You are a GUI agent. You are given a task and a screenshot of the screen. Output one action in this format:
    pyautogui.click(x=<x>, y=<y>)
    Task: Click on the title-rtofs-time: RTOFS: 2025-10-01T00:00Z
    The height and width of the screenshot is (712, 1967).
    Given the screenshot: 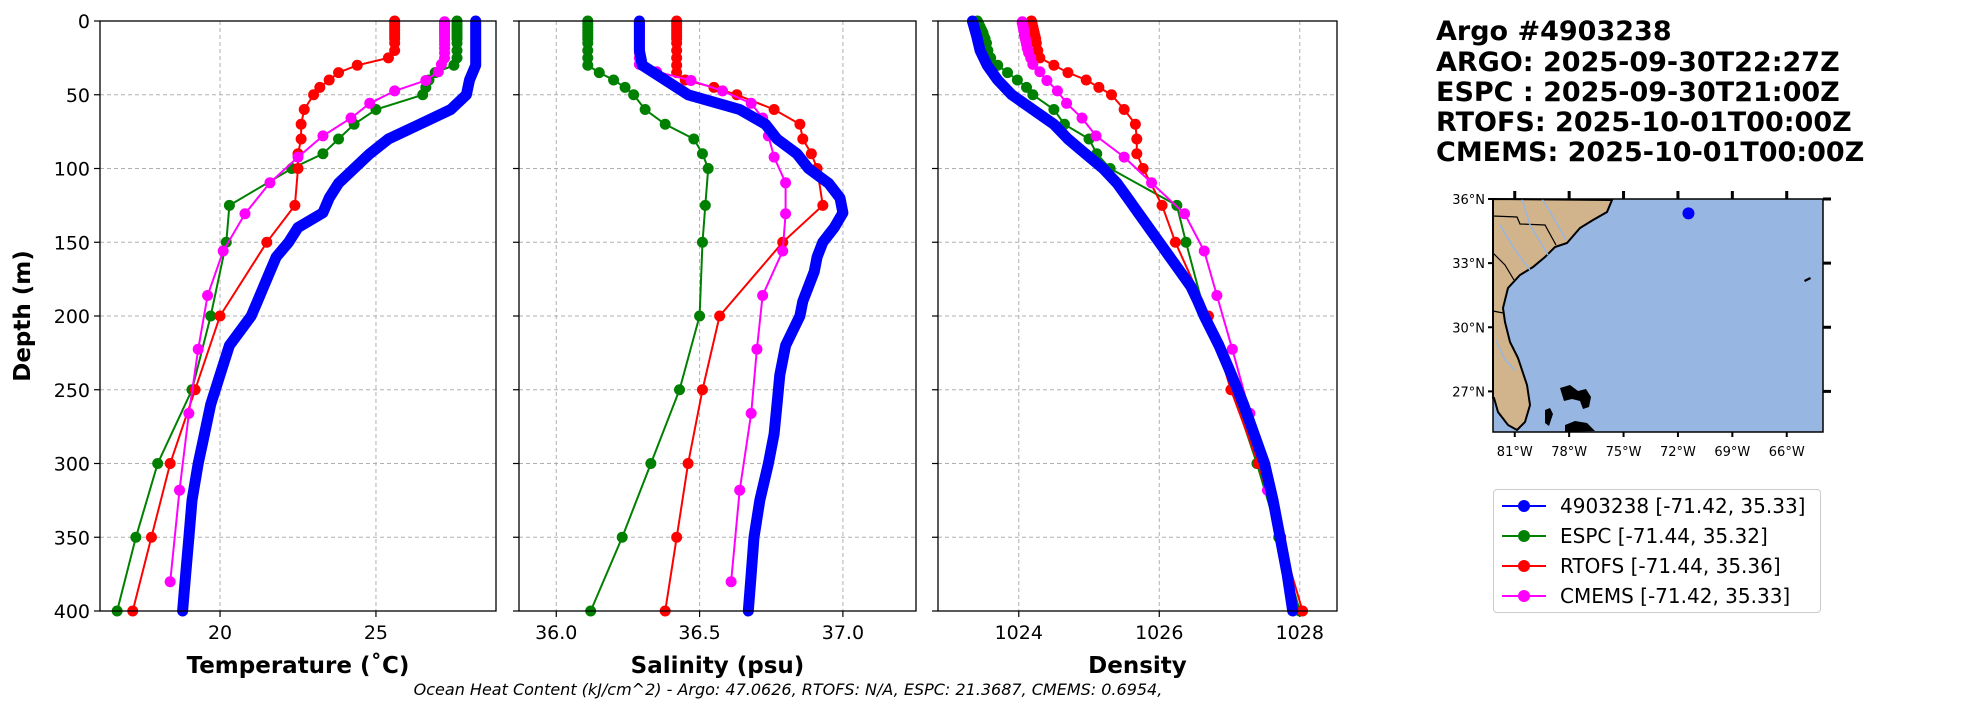 What is the action you would take?
    pyautogui.click(x=1644, y=122)
    